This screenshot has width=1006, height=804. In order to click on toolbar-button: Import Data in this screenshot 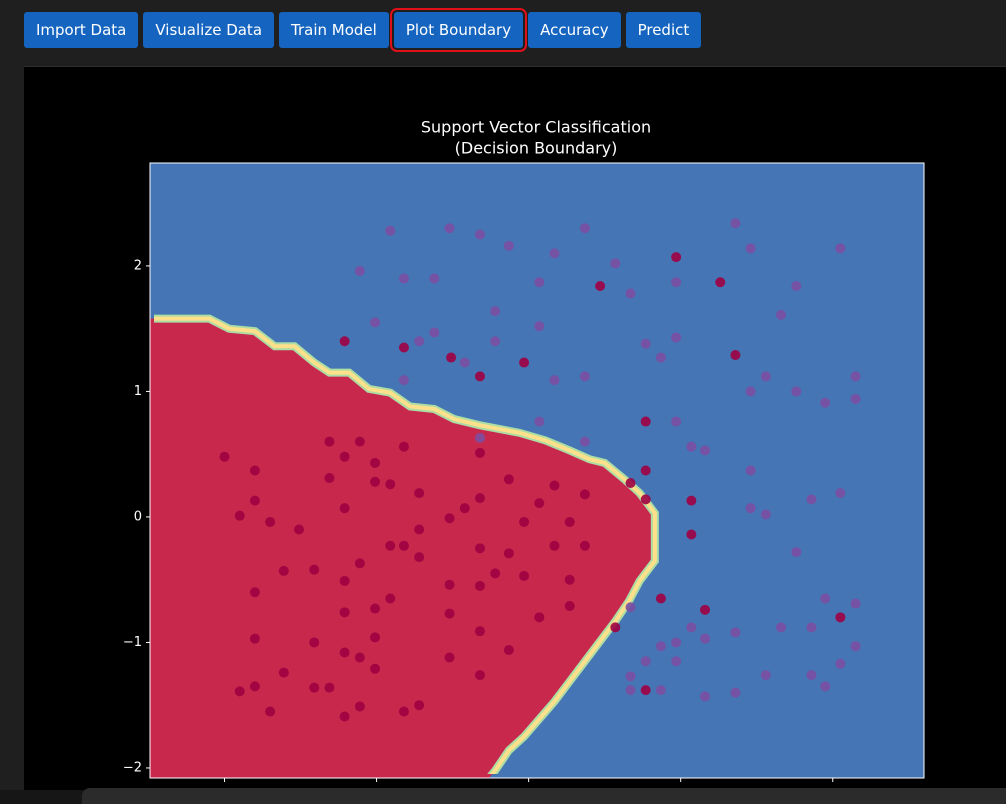, I will do `click(81, 30)`.